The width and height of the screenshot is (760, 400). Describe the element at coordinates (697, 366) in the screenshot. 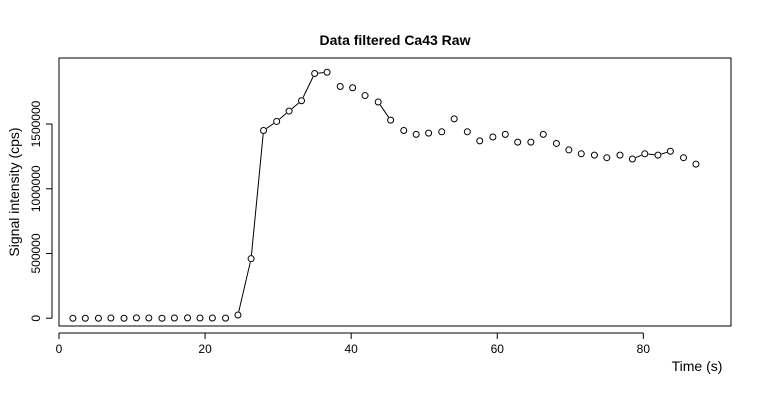

I see `x-axis-label: Time (s)` at that location.